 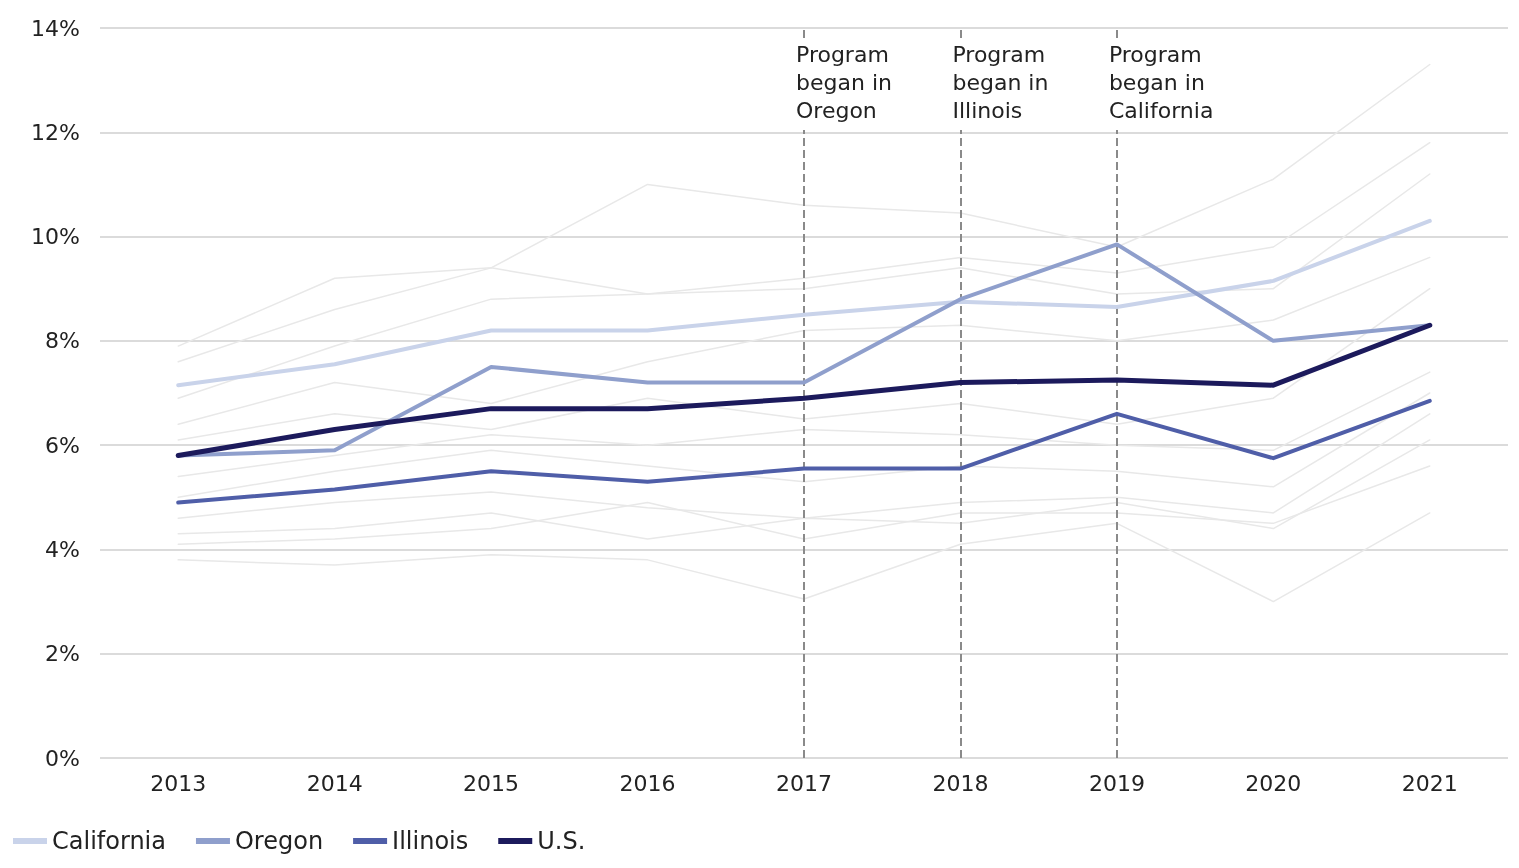 What do you see at coordinates (1004, 82) in the screenshot?
I see `ref-line-label: Program began in Illinois` at bounding box center [1004, 82].